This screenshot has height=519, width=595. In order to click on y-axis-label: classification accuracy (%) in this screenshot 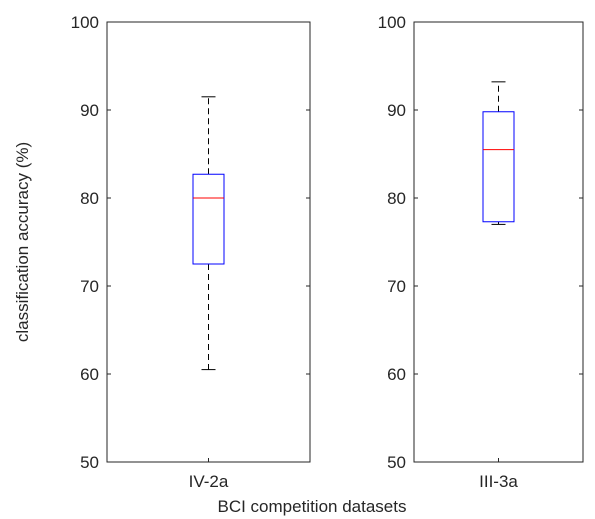, I will do `click(22, 242)`.